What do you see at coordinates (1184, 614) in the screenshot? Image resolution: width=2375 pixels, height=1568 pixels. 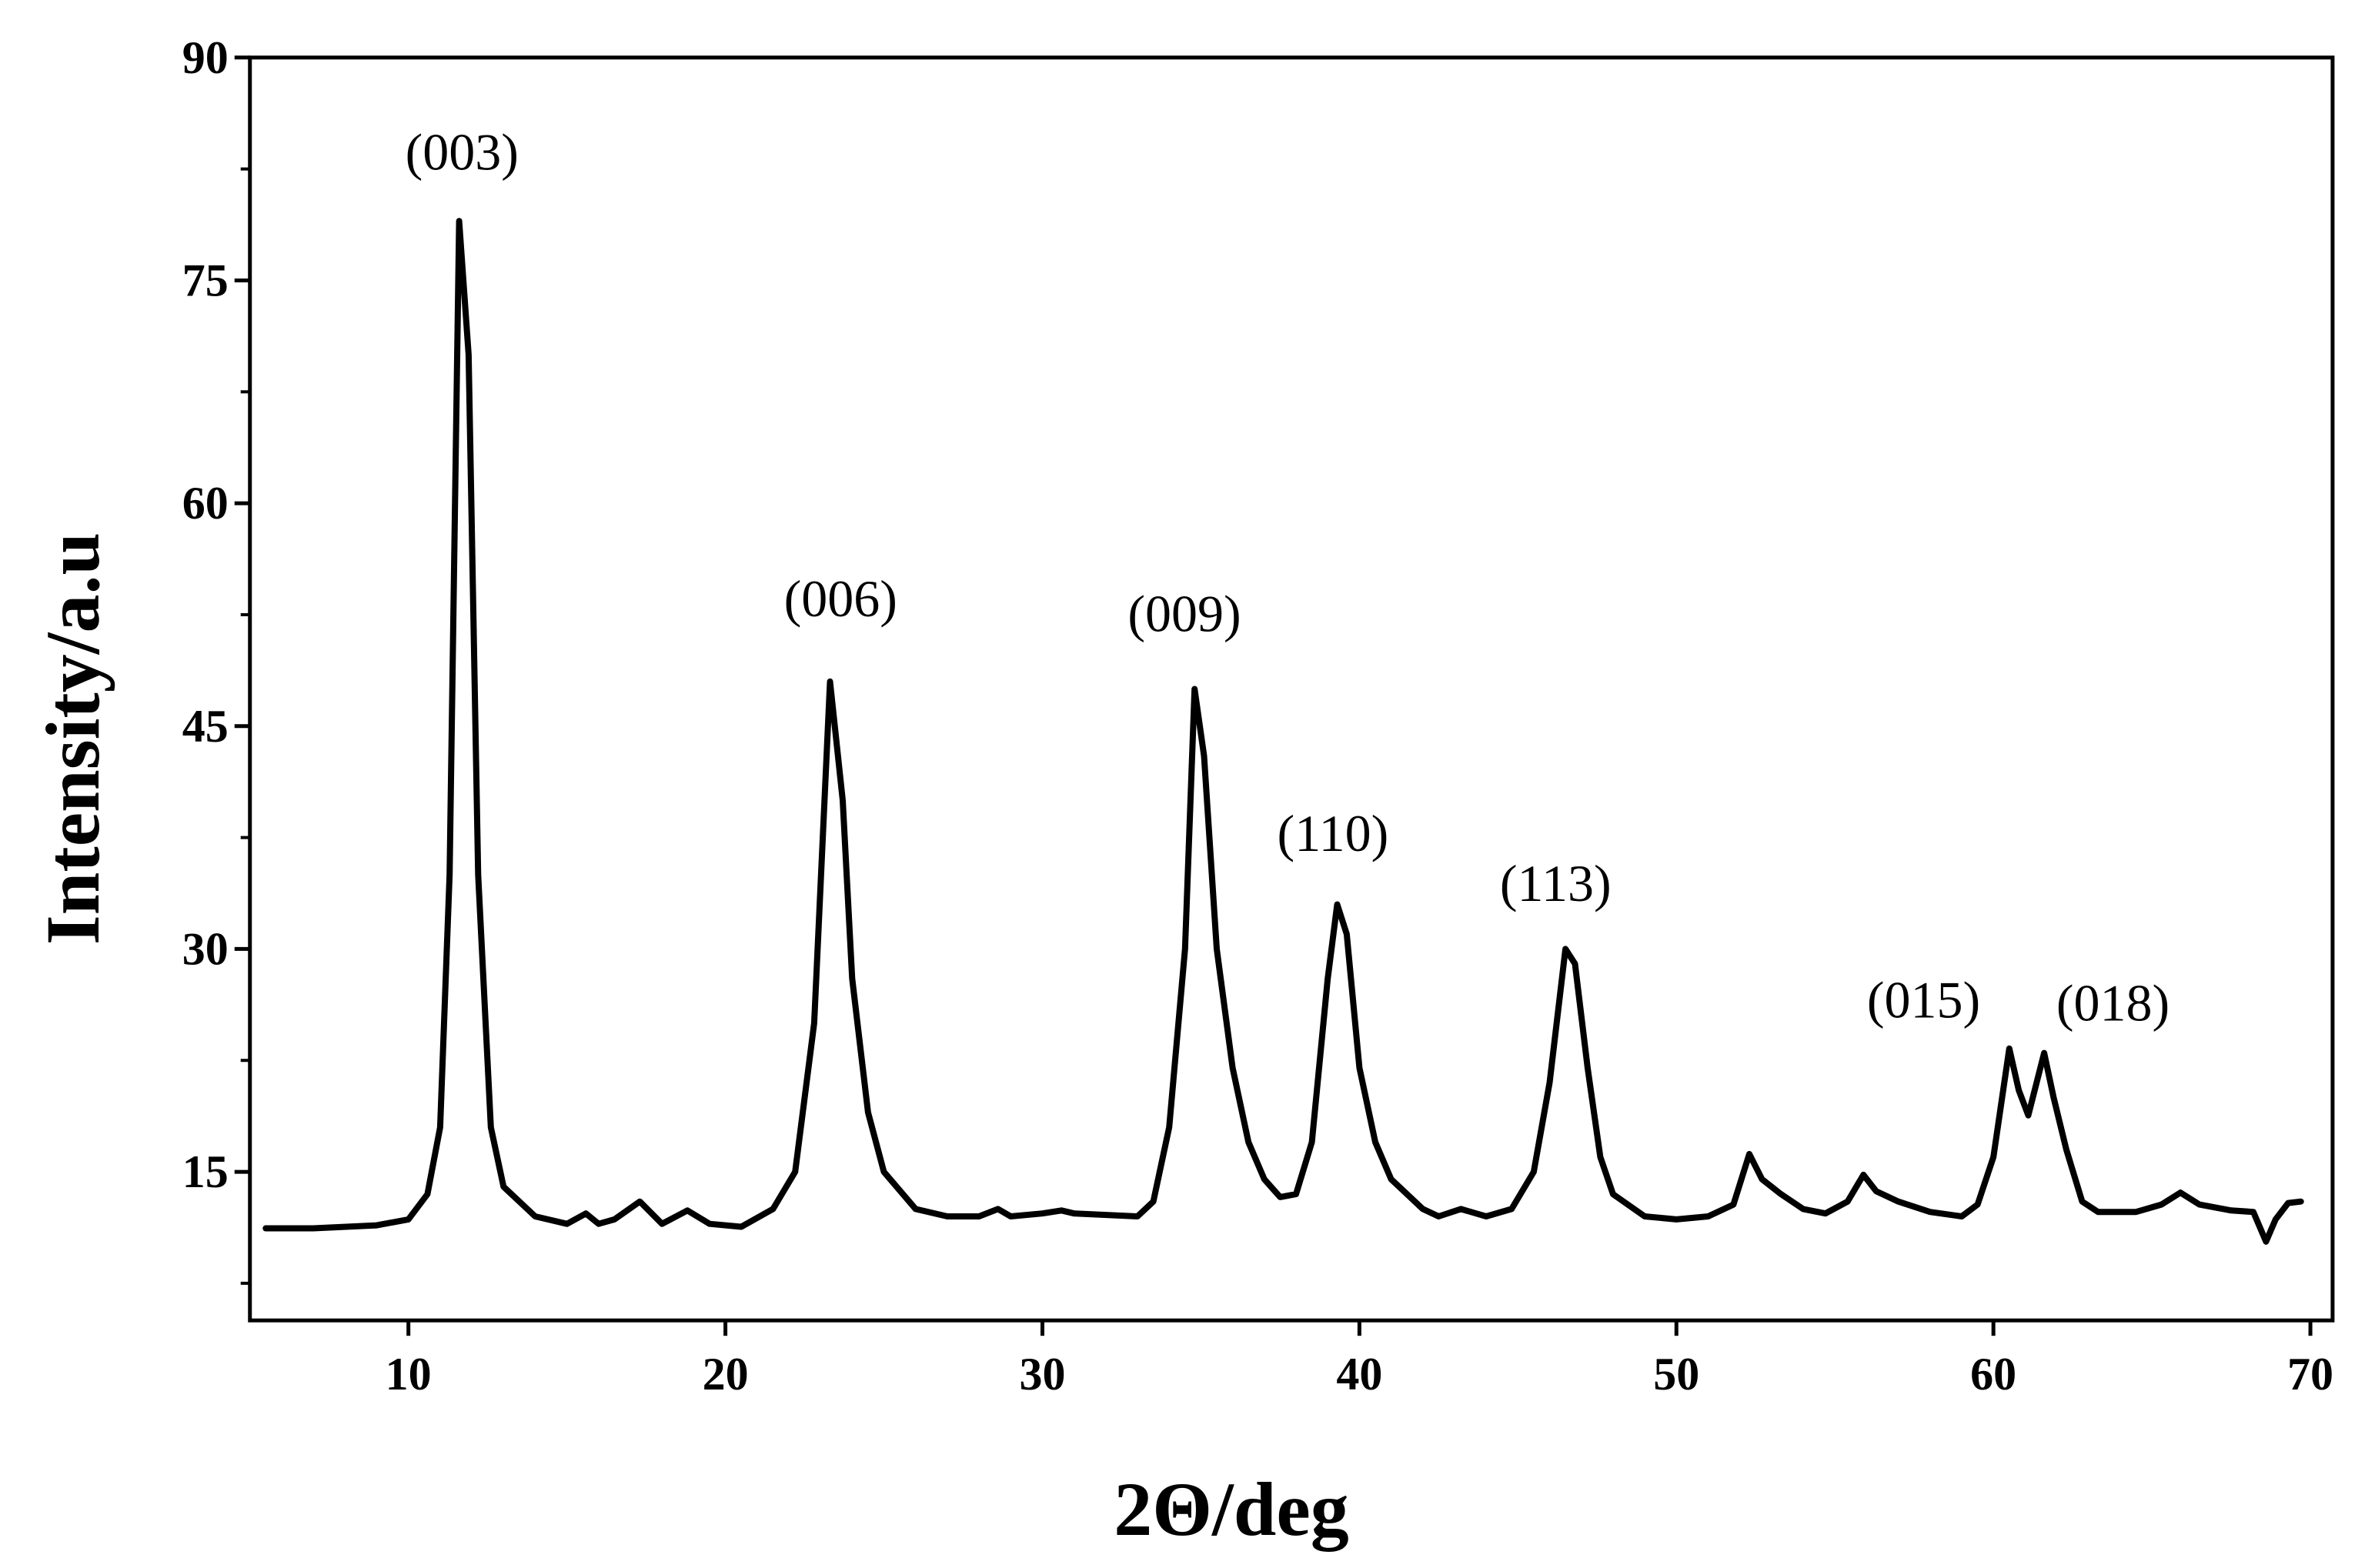 I see `peak-annotation: (009)` at bounding box center [1184, 614].